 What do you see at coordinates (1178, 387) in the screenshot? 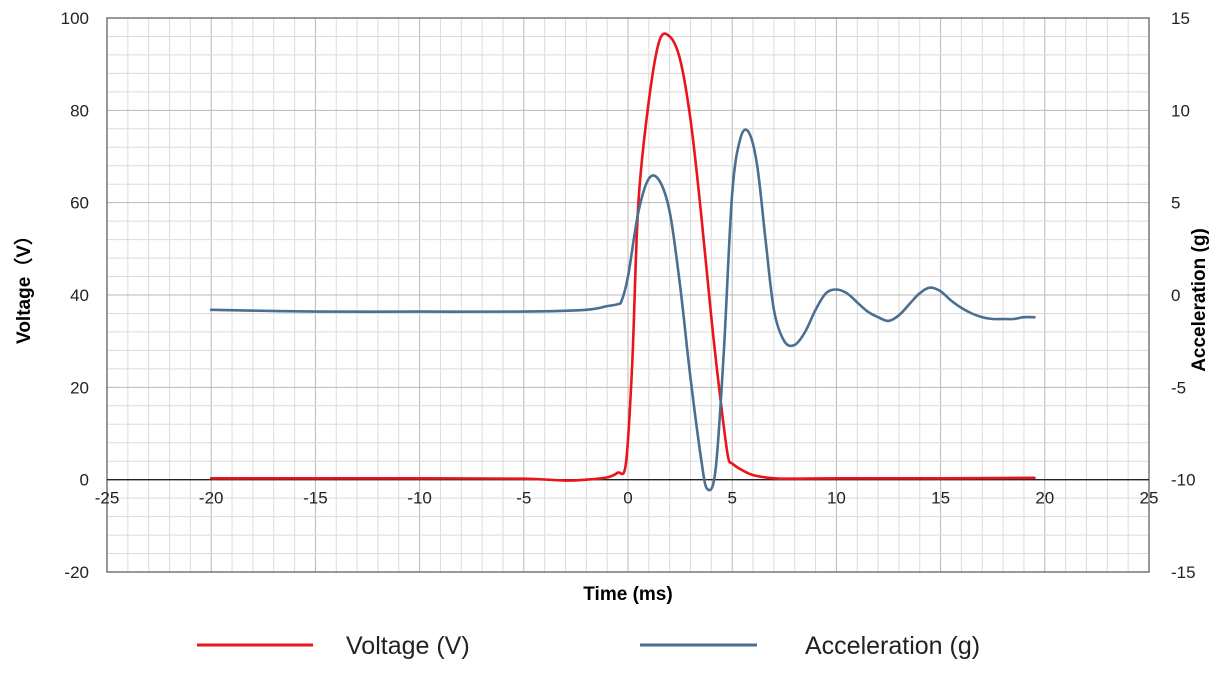
I see `y2-tick-label: -5` at bounding box center [1178, 387].